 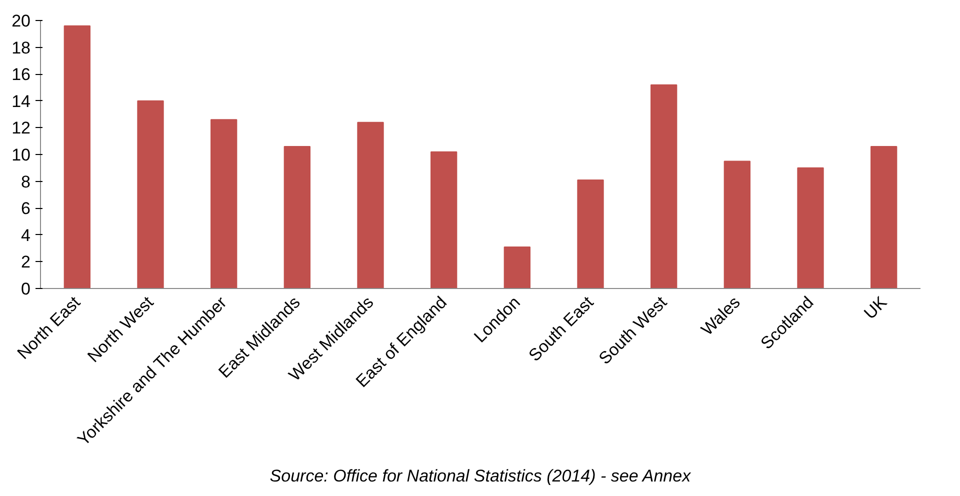 I want to click on source-note: Source: Office for National Statistics (2014) - see Annex, so click(x=481, y=476).